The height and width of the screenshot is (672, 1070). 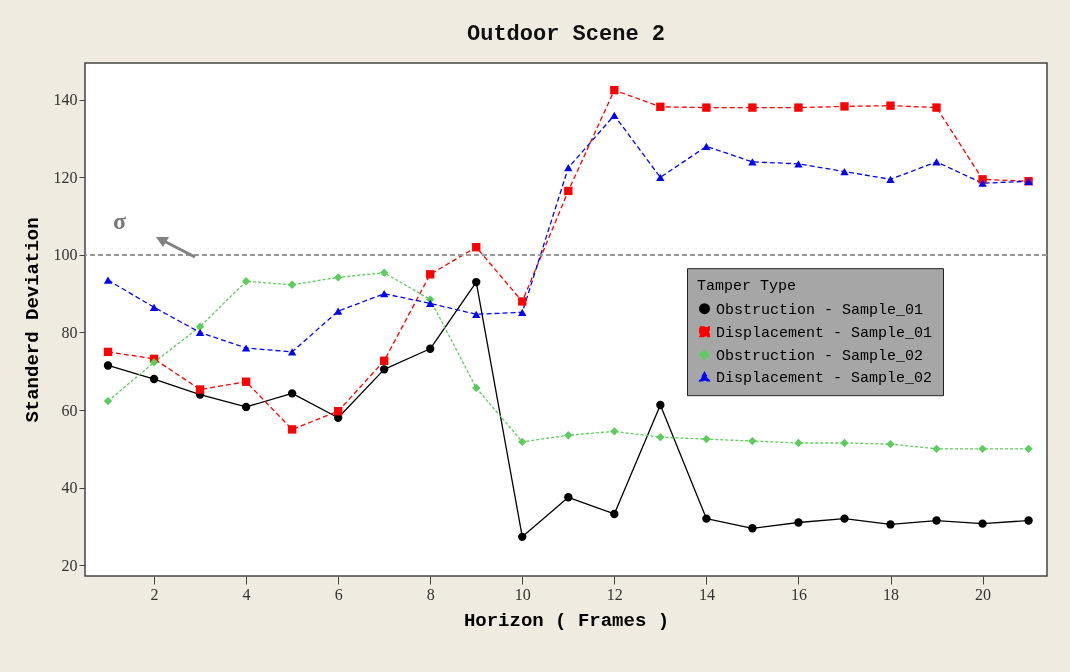 I want to click on y-tick-label: 100, so click(x=65, y=255).